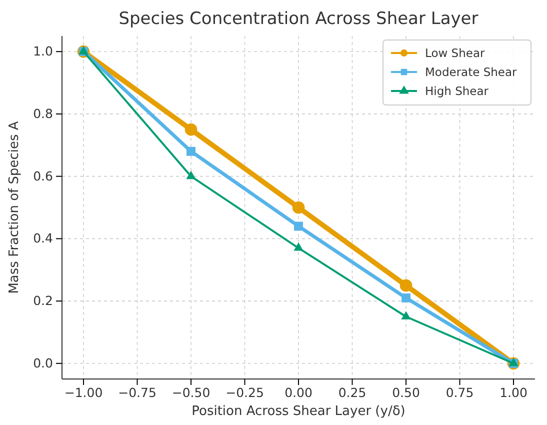 The height and width of the screenshot is (425, 547). What do you see at coordinates (191, 392) in the screenshot?
I see `x-tick-label: −0.50` at bounding box center [191, 392].